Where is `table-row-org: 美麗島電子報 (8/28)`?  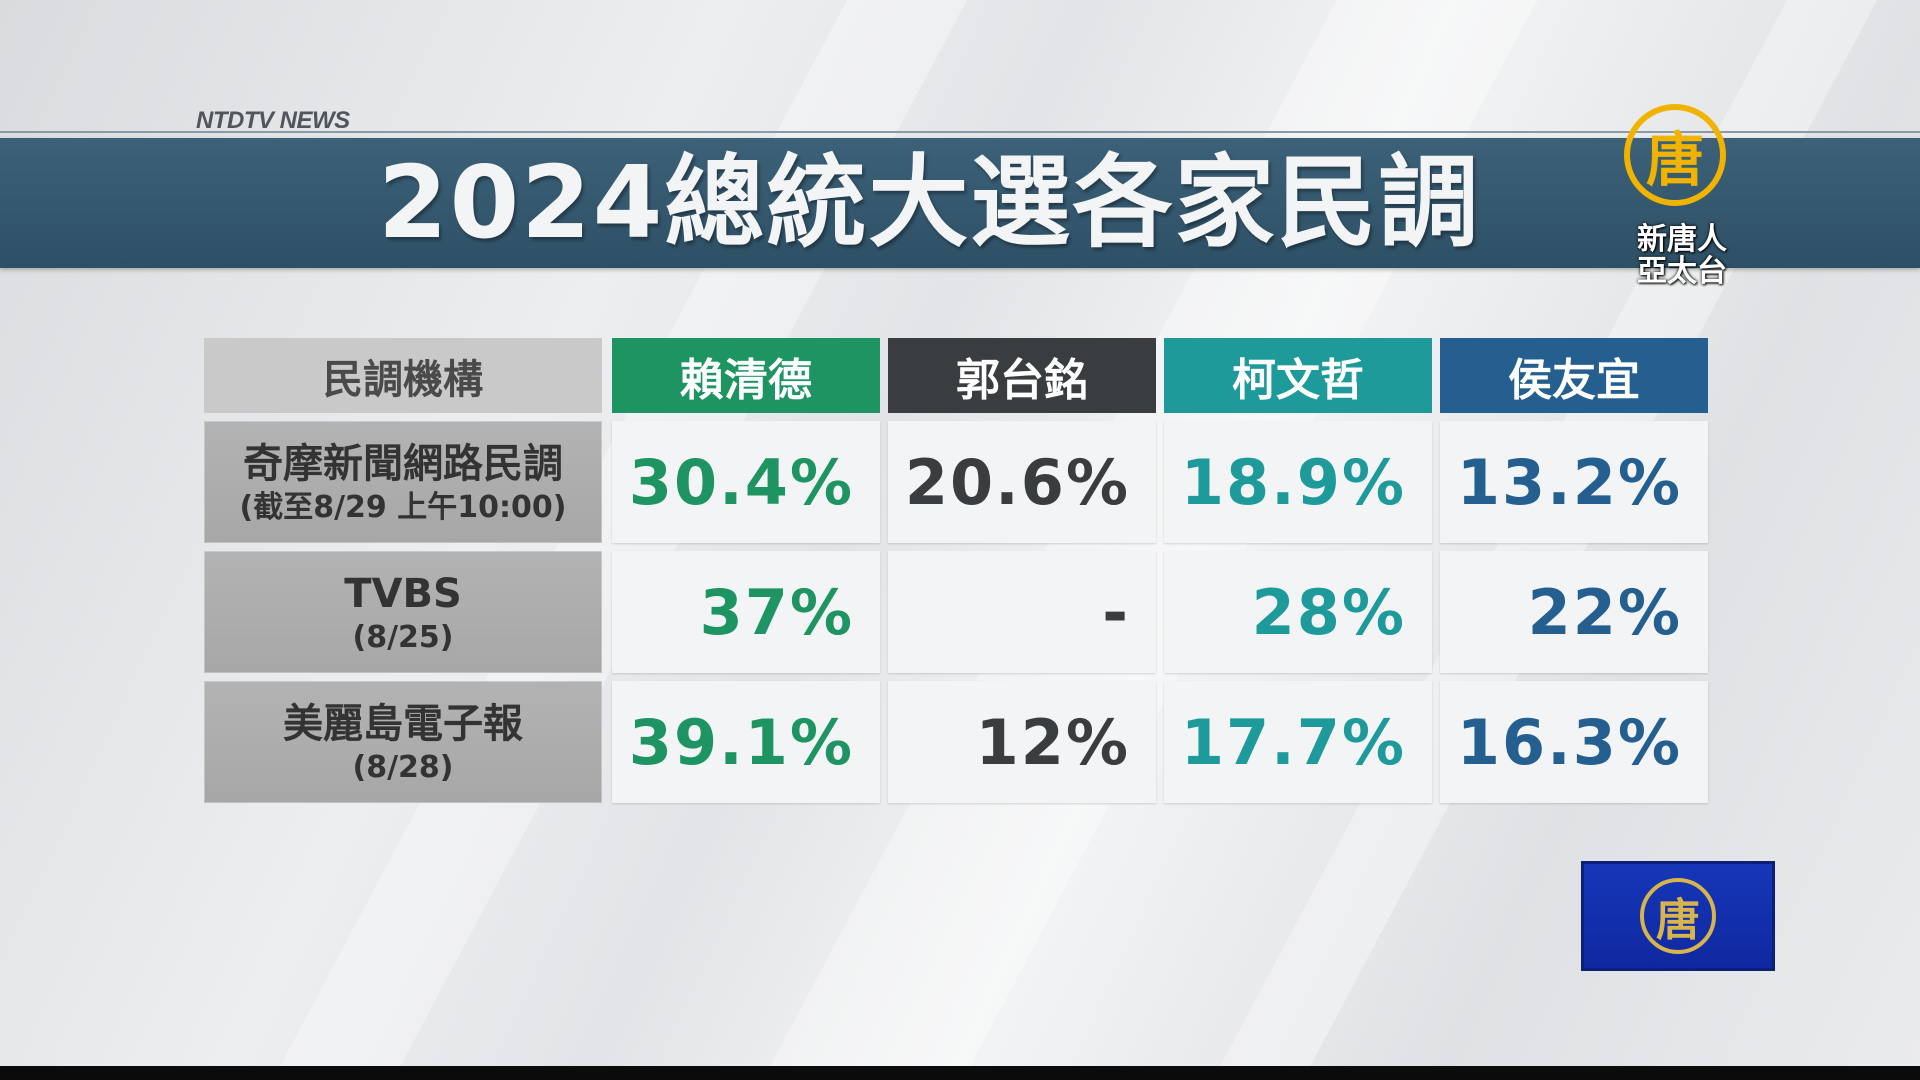 table-row-org: 美麗島電子報 (8/28) is located at coordinates (403, 742).